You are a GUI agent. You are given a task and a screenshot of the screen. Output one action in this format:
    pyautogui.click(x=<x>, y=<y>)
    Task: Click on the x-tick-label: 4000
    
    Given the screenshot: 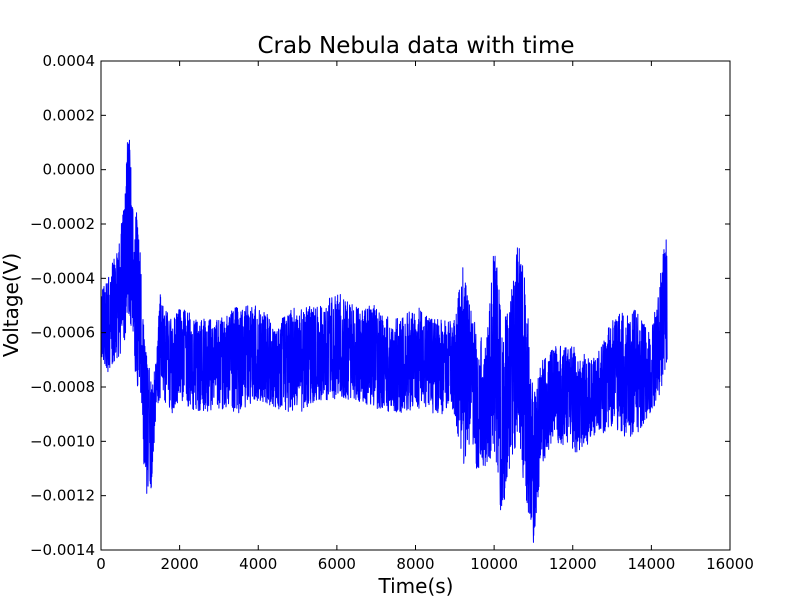 What is the action you would take?
    pyautogui.click(x=258, y=564)
    